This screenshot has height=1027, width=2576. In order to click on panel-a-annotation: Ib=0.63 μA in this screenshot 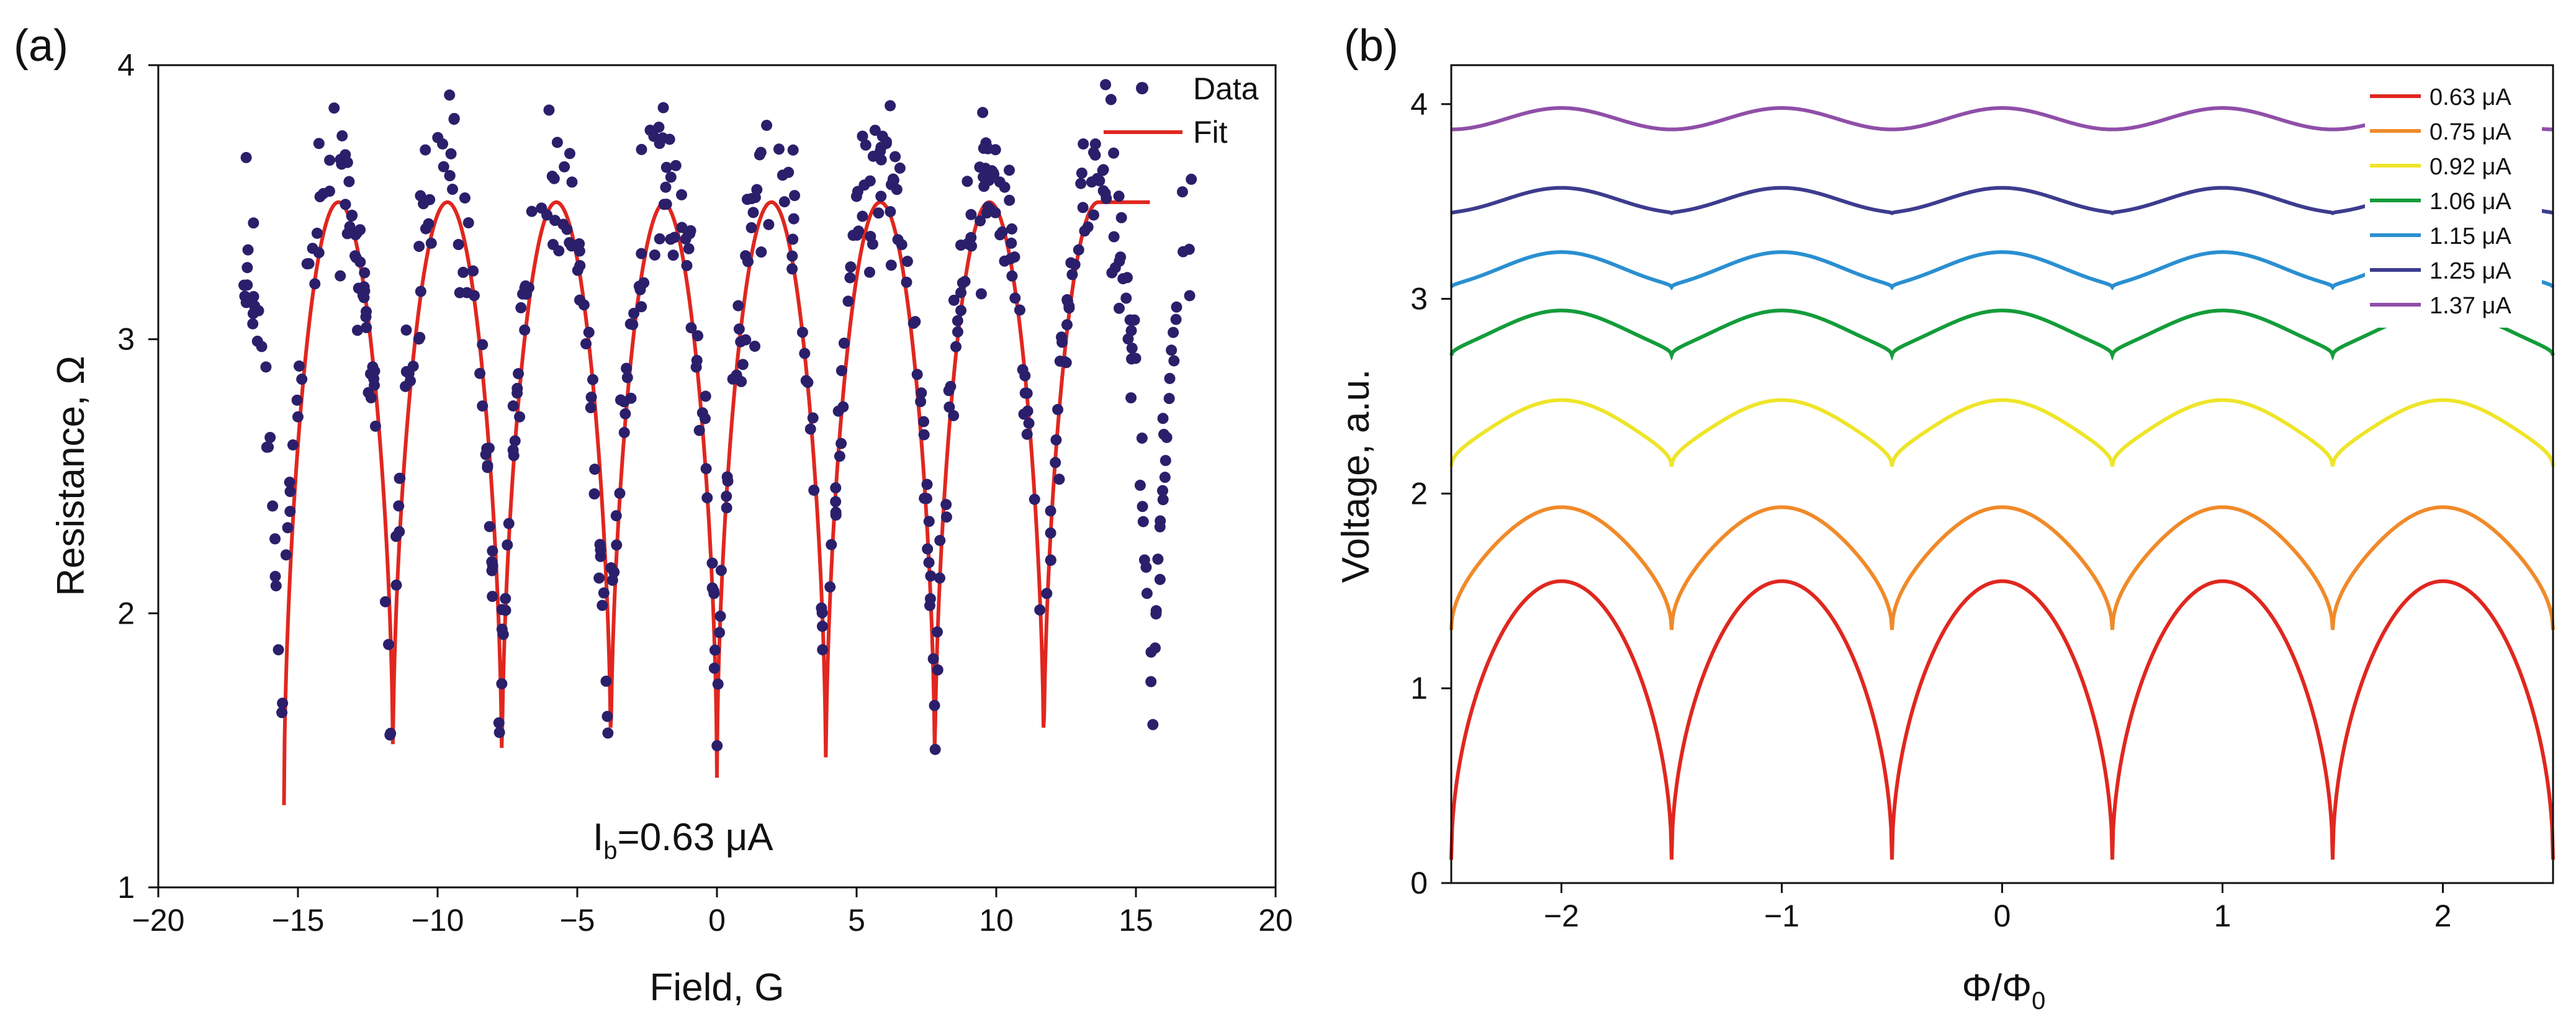, I will do `click(683, 840)`.